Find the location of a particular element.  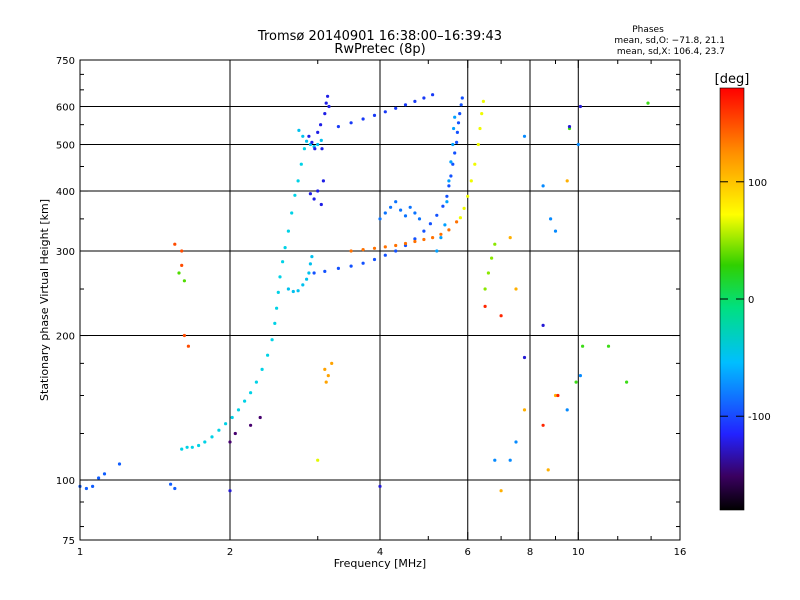

stats-line-x: mean, sd,X: 106.4, 23.7 is located at coordinates (671, 52).